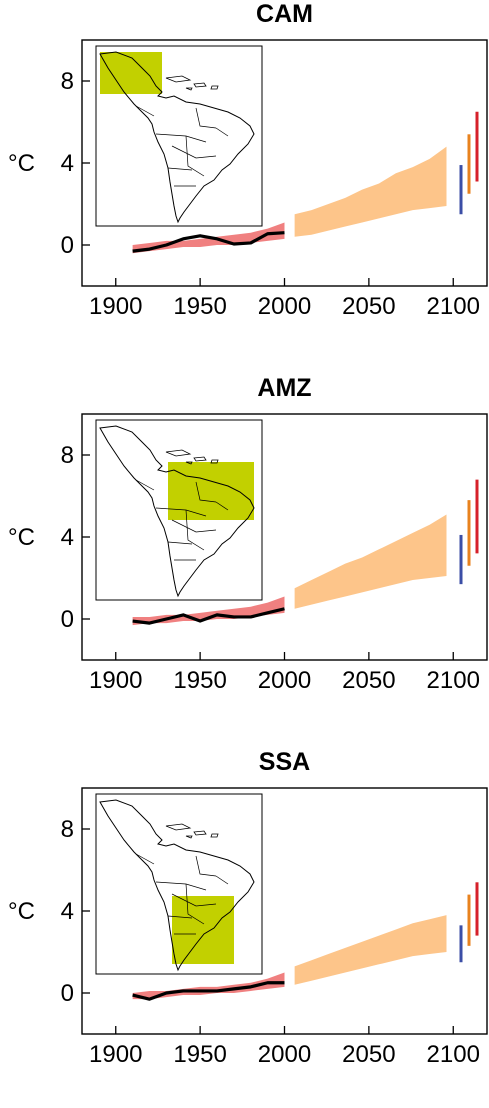 Image resolution: width=489 pixels, height=1108 pixels. What do you see at coordinates (284, 388) in the screenshot?
I see `chart-title: AMZ` at bounding box center [284, 388].